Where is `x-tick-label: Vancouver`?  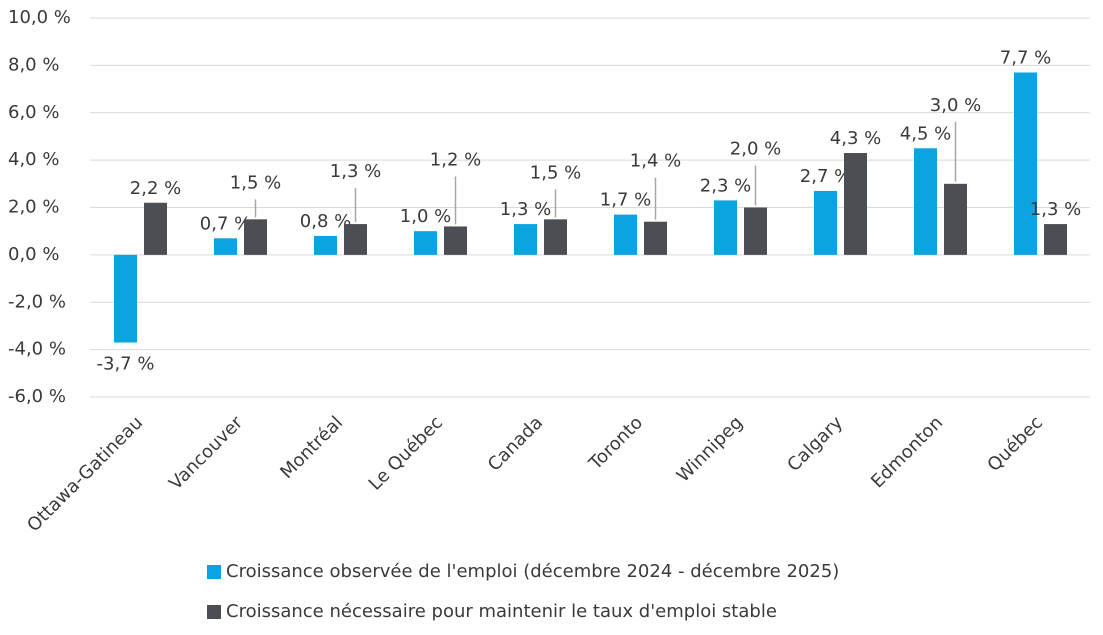
x-tick-label: Vancouver is located at coordinates (206, 453).